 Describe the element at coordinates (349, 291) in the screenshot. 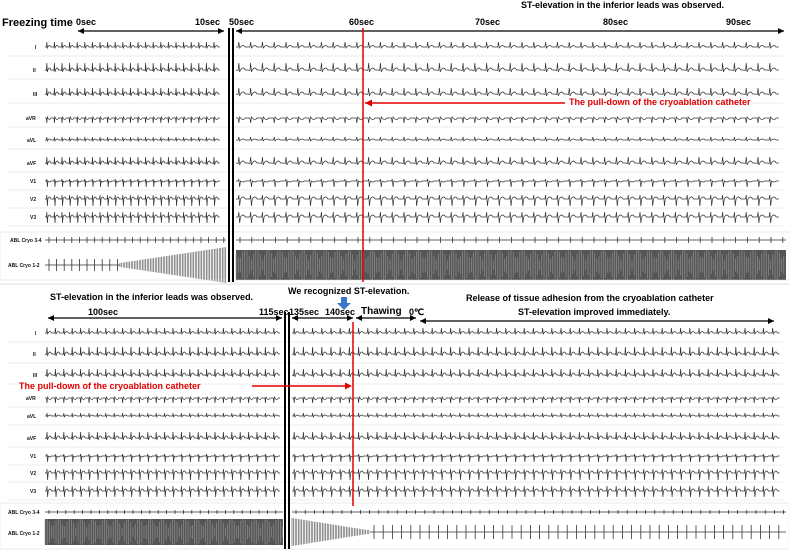

I see `recognized-st-elevation-note: We recognized ST-elevation.` at that location.